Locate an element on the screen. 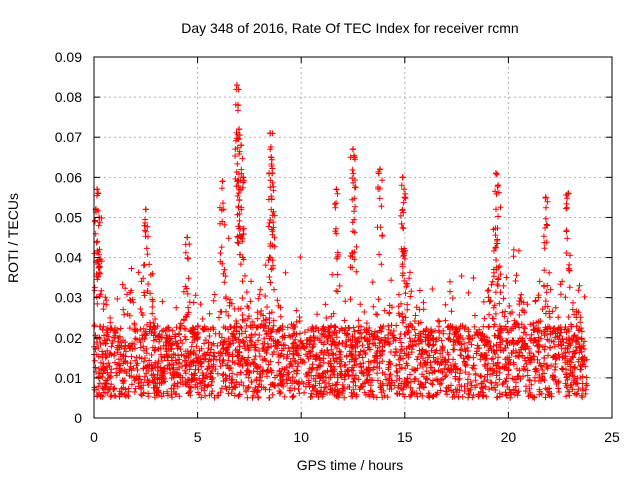 The width and height of the screenshot is (640, 480). y-tick-label: 0.08 is located at coordinates (68, 97).